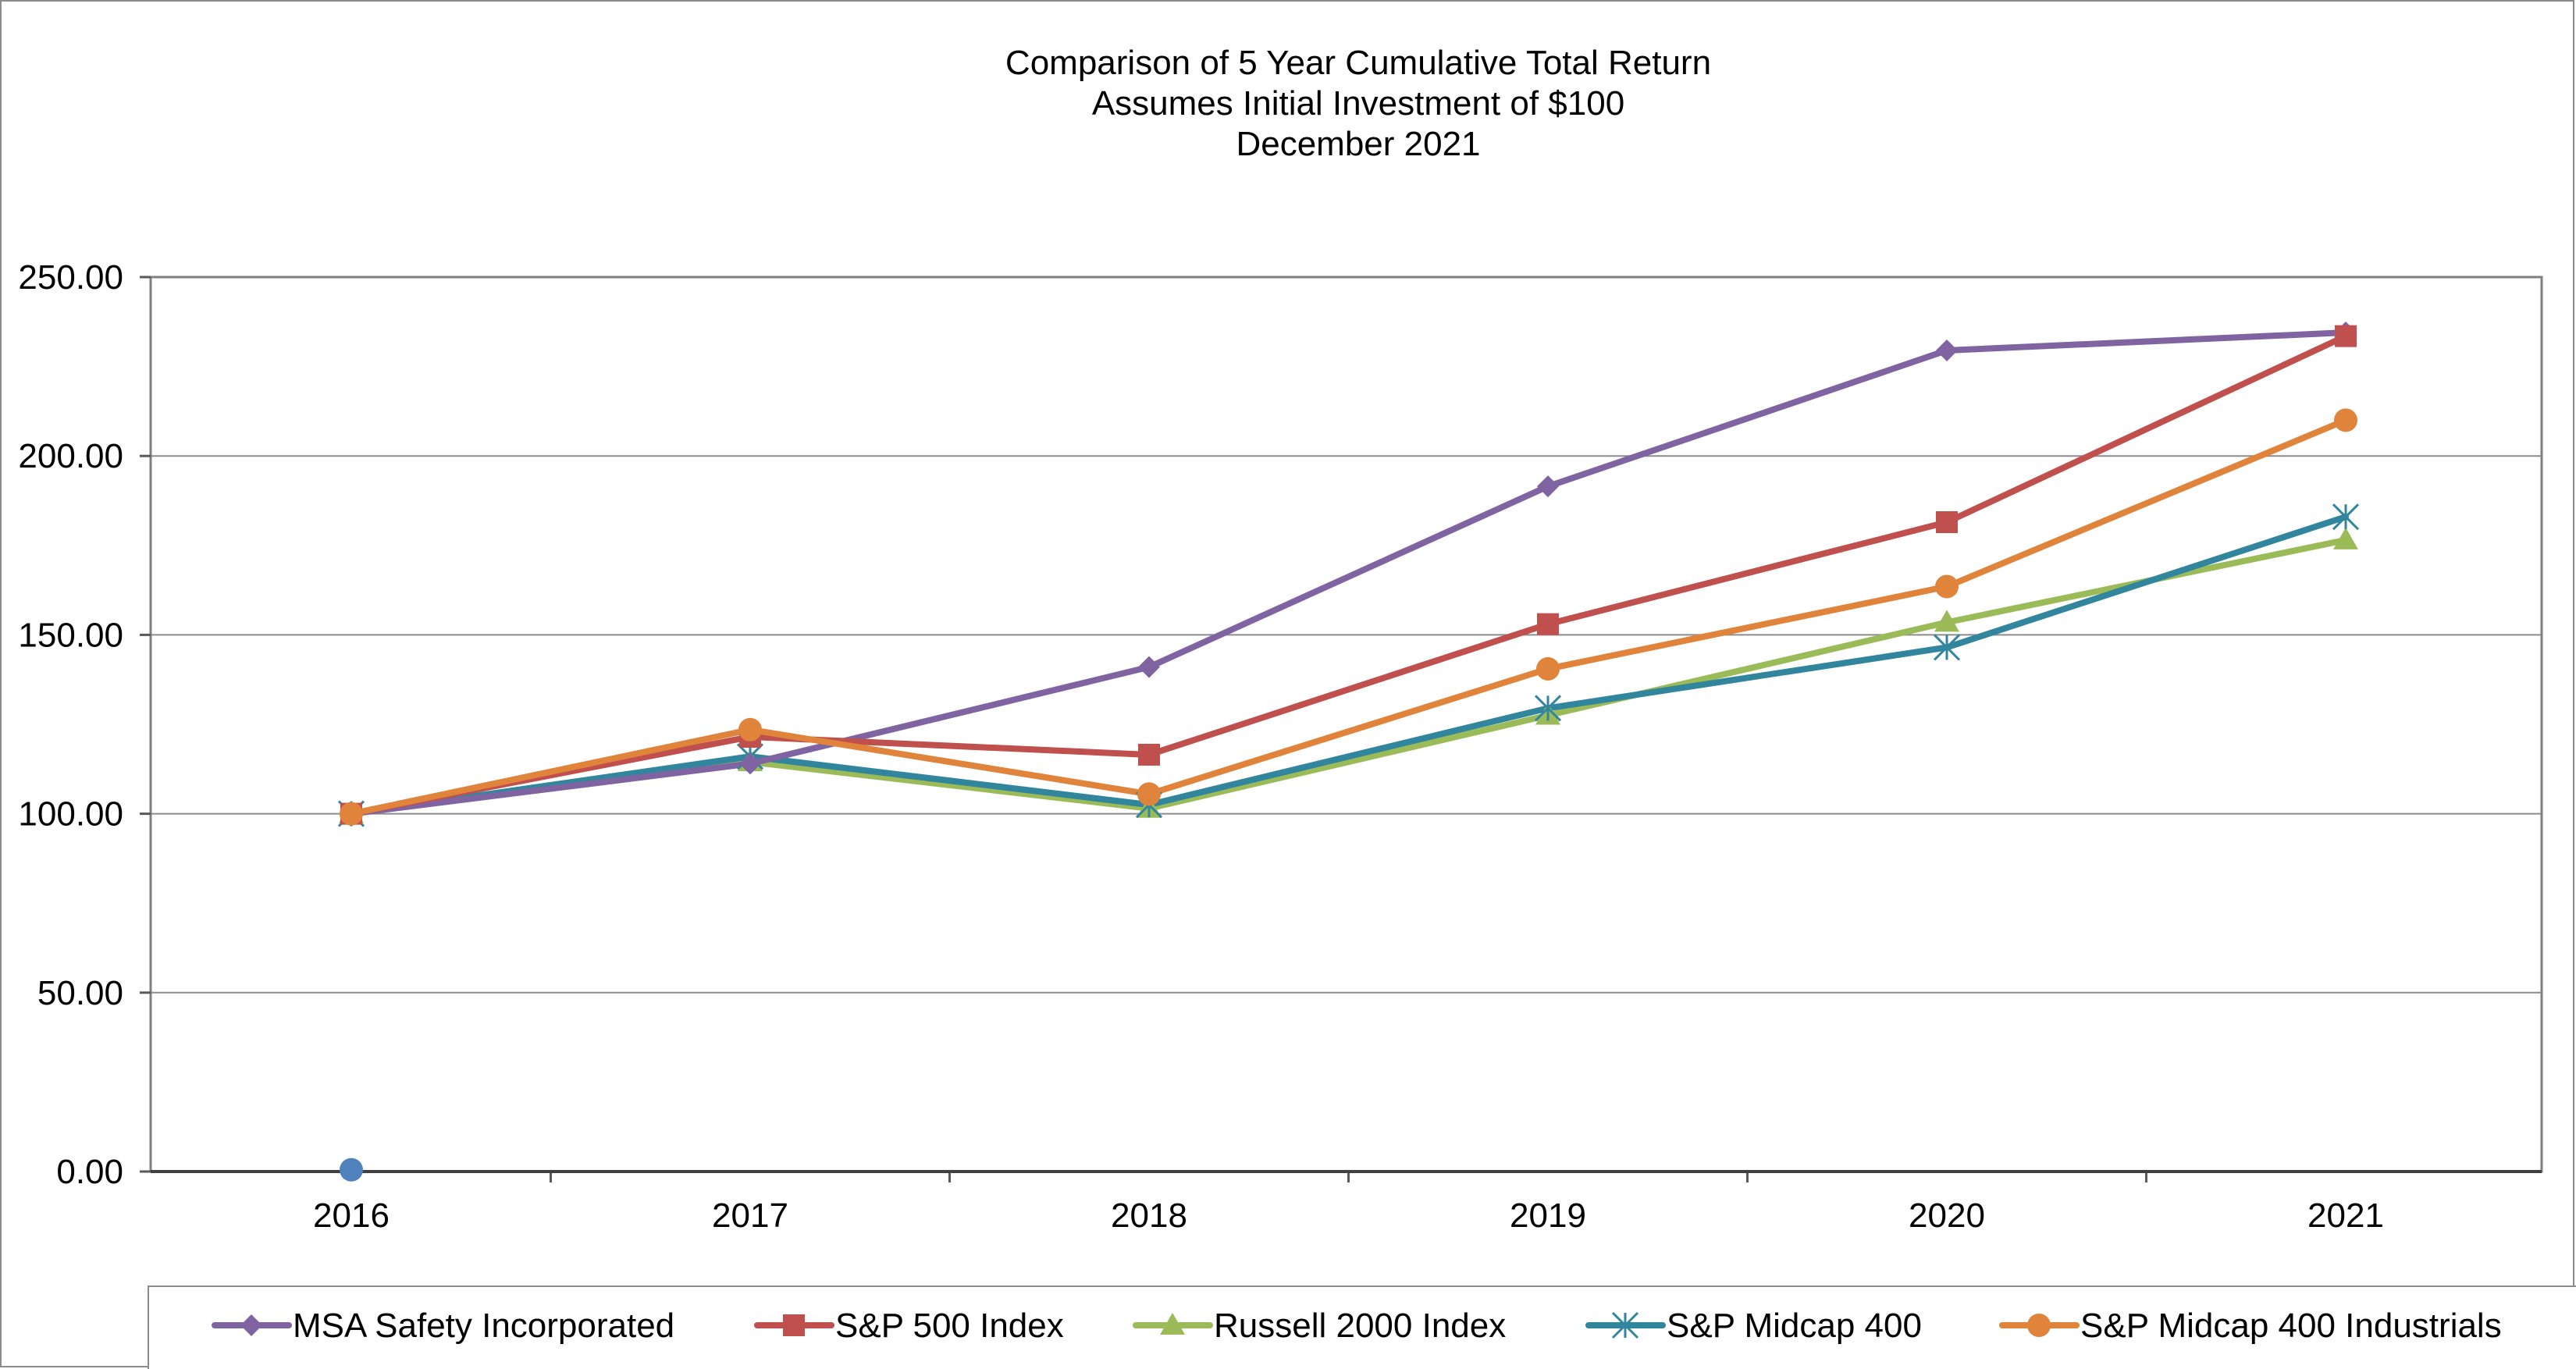 The width and height of the screenshot is (2576, 1369). Describe the element at coordinates (1548, 1216) in the screenshot. I see `x-tick-label: 2019` at that location.